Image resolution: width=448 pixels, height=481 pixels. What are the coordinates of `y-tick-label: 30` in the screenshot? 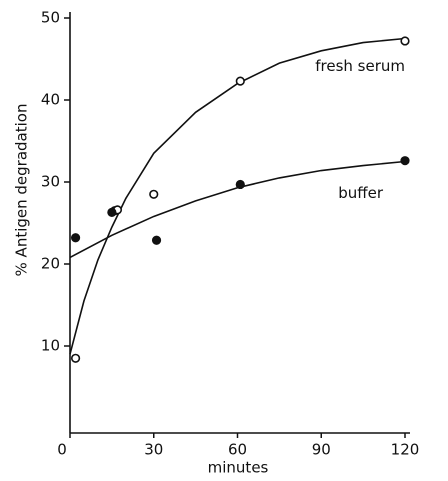 It's located at (50, 182).